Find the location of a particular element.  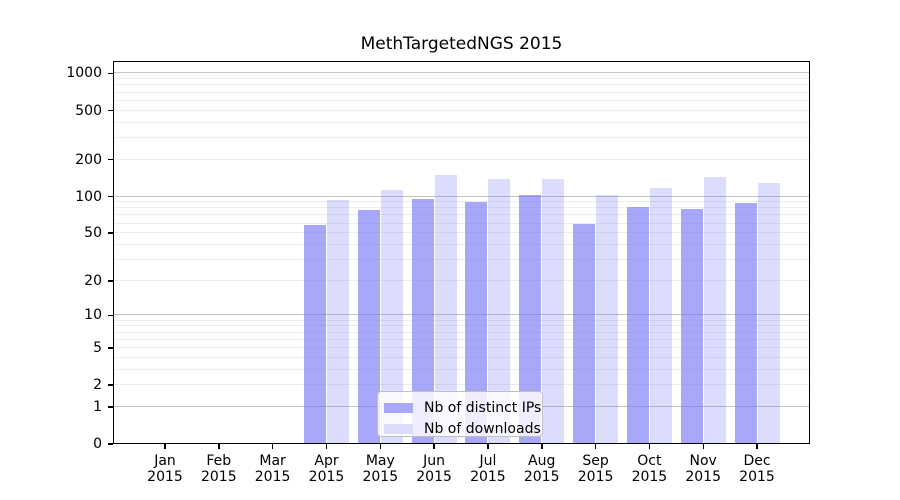

downloads-swatch is located at coordinates (398, 428).